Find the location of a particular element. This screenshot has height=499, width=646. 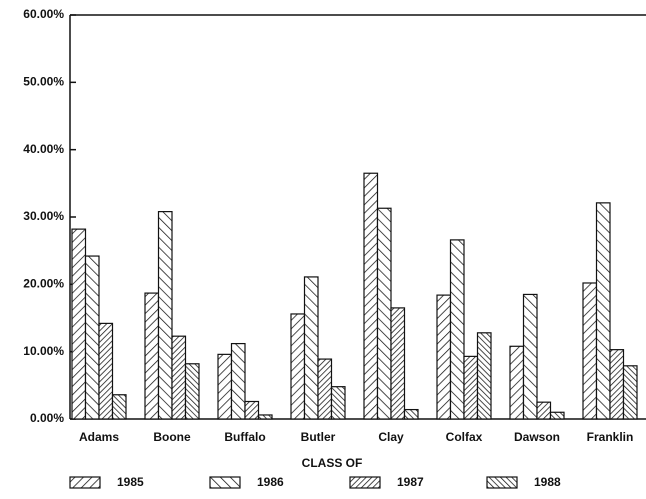

y-tick-label: 50.00% is located at coordinates (43, 82).